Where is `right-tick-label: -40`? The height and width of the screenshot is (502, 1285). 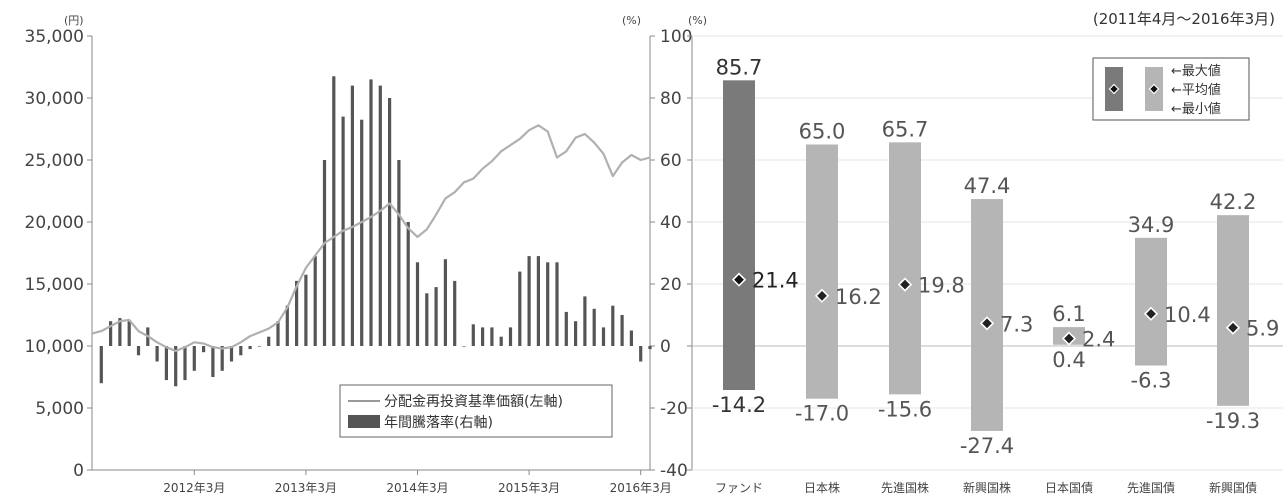 right-tick-label: -40 is located at coordinates (674, 471).